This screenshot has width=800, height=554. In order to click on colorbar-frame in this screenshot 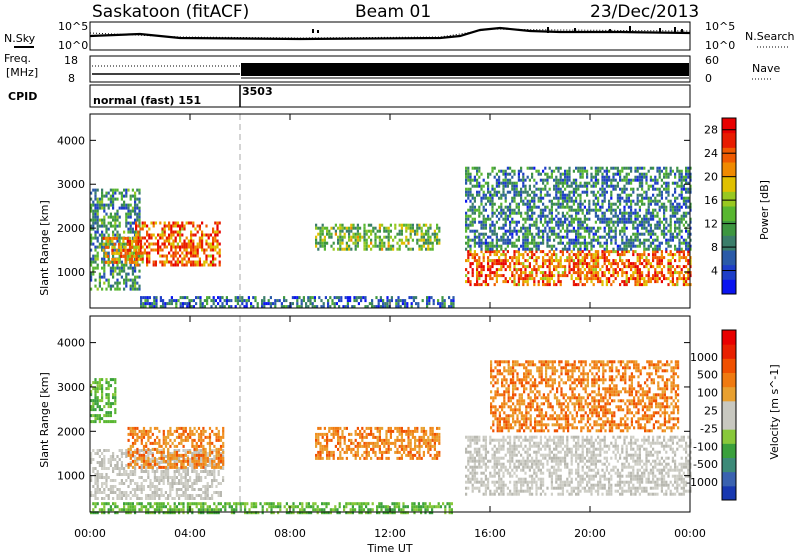, I will do `click(729, 206)`.